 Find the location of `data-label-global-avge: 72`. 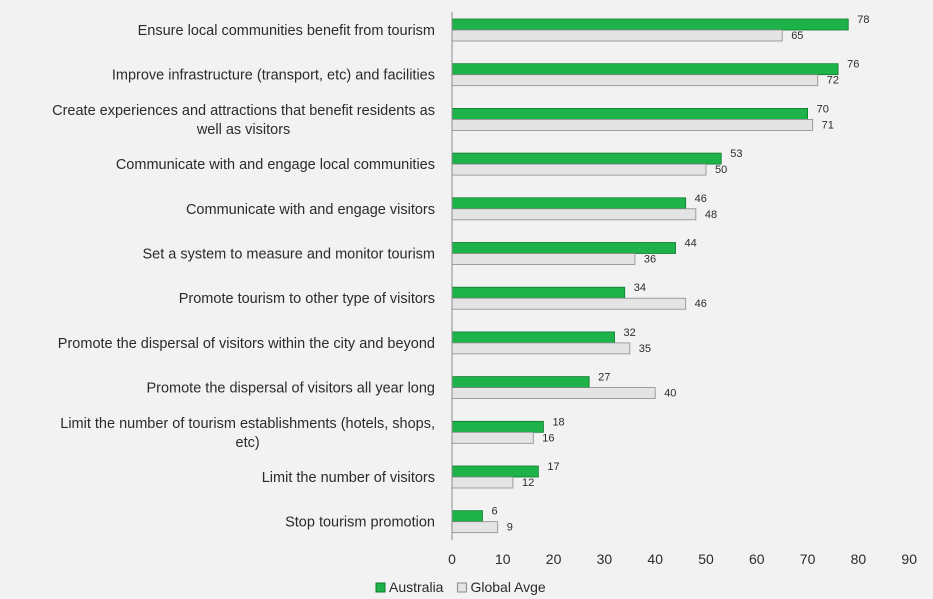

data-label-global-avge: 72 is located at coordinates (833, 81).